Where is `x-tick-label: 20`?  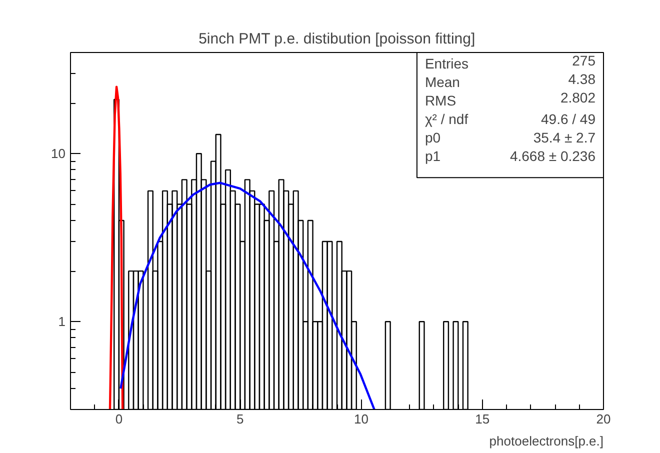 x-tick-label: 20 is located at coordinates (603, 419).